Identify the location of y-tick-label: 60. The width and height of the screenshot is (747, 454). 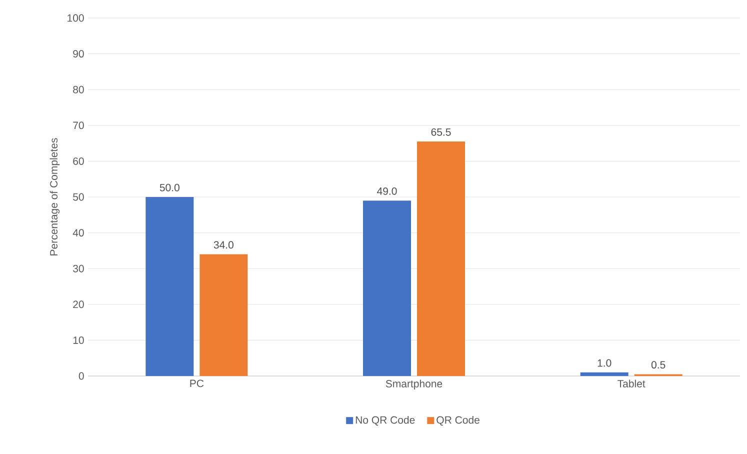
(78, 161).